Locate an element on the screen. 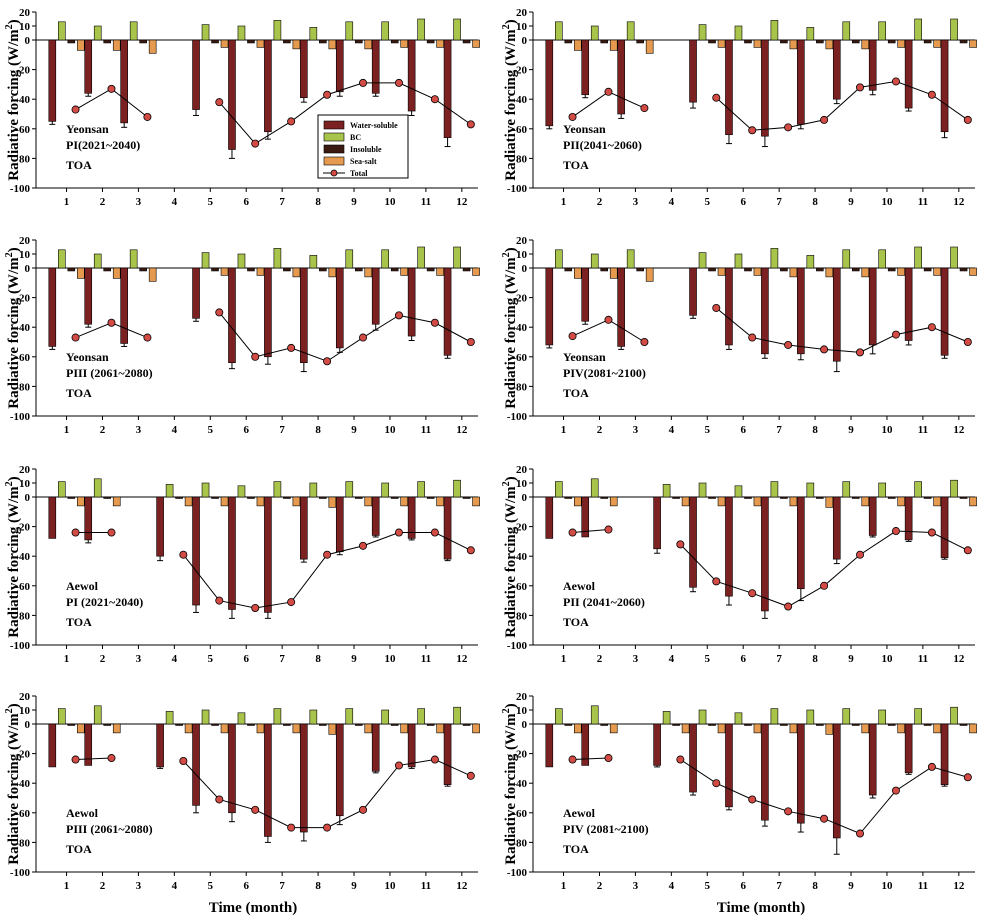  y-tick-label: -80 is located at coordinates (519, 843).